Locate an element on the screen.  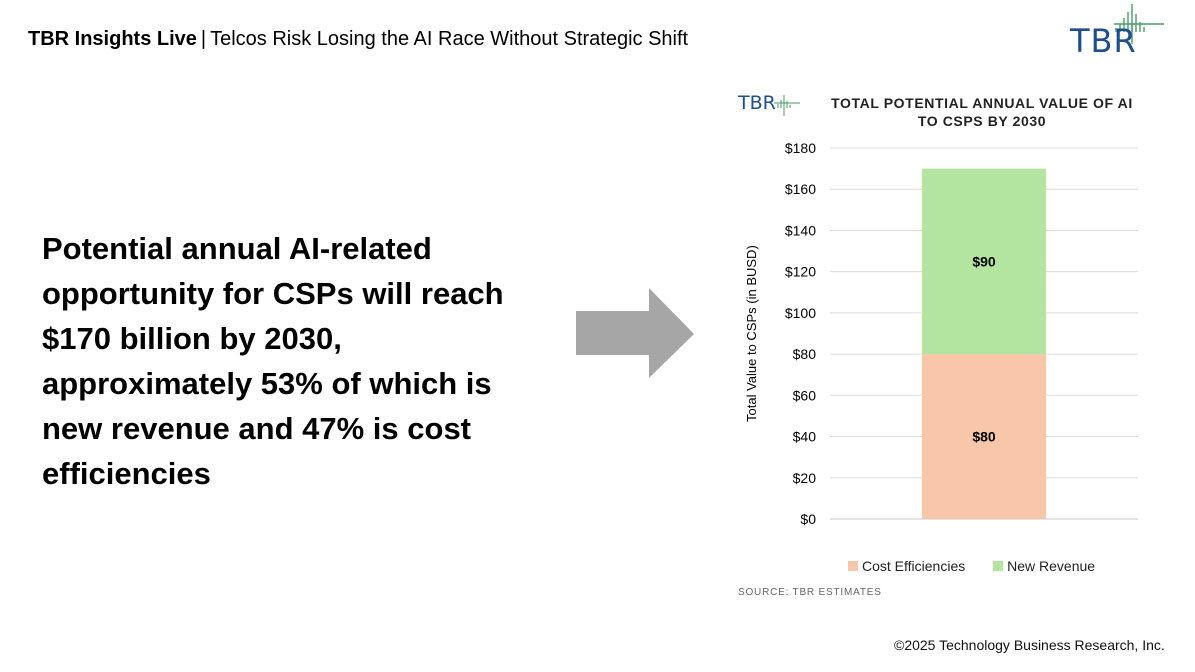
y-tick-label: $100 is located at coordinates (800, 313).